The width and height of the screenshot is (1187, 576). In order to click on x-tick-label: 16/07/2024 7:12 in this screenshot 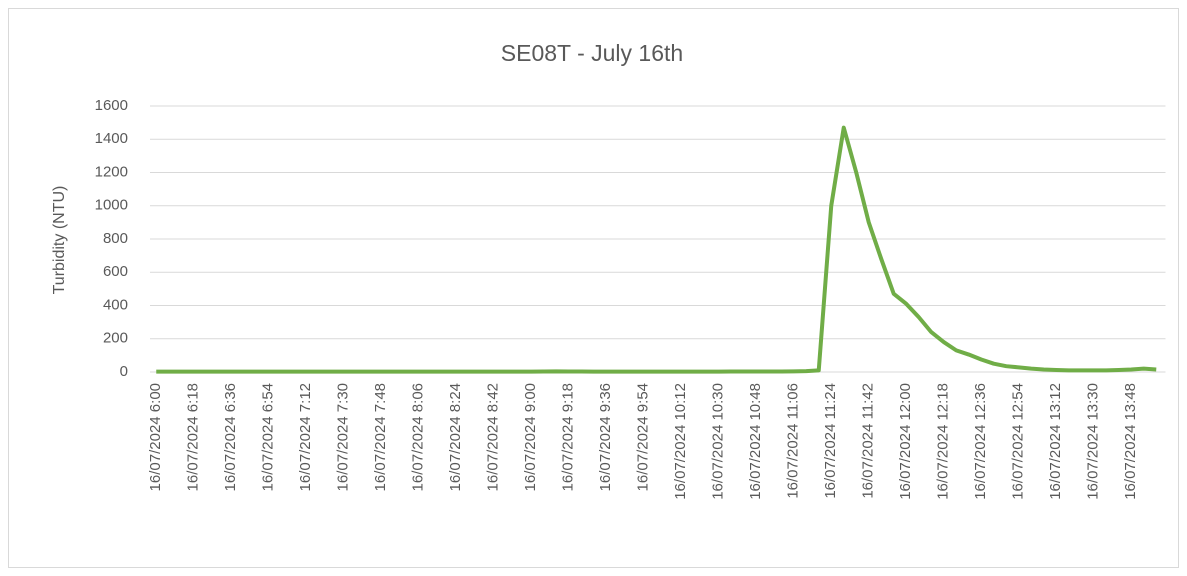, I will do `click(305, 437)`.